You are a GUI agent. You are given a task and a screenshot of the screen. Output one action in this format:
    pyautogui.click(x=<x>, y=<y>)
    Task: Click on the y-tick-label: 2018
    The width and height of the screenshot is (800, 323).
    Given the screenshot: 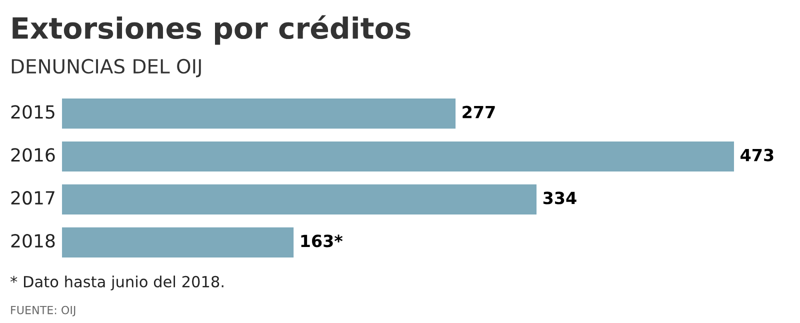 What is the action you would take?
    pyautogui.click(x=33, y=241)
    